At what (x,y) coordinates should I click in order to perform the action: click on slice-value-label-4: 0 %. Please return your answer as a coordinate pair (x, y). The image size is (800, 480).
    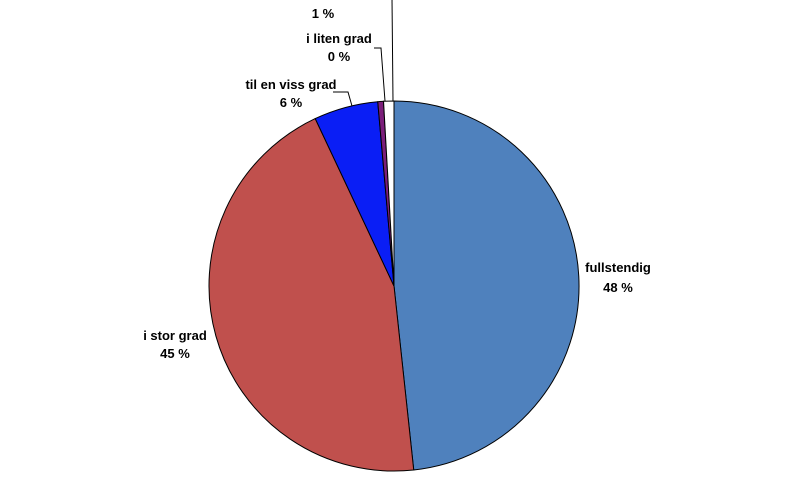
    Looking at the image, I should click on (339, 56).